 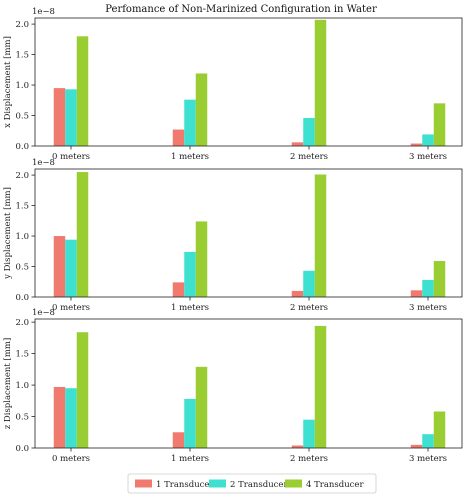 I want to click on legend: 1 Transducer 2 Transducer 4 Transducer, so click(x=252, y=483).